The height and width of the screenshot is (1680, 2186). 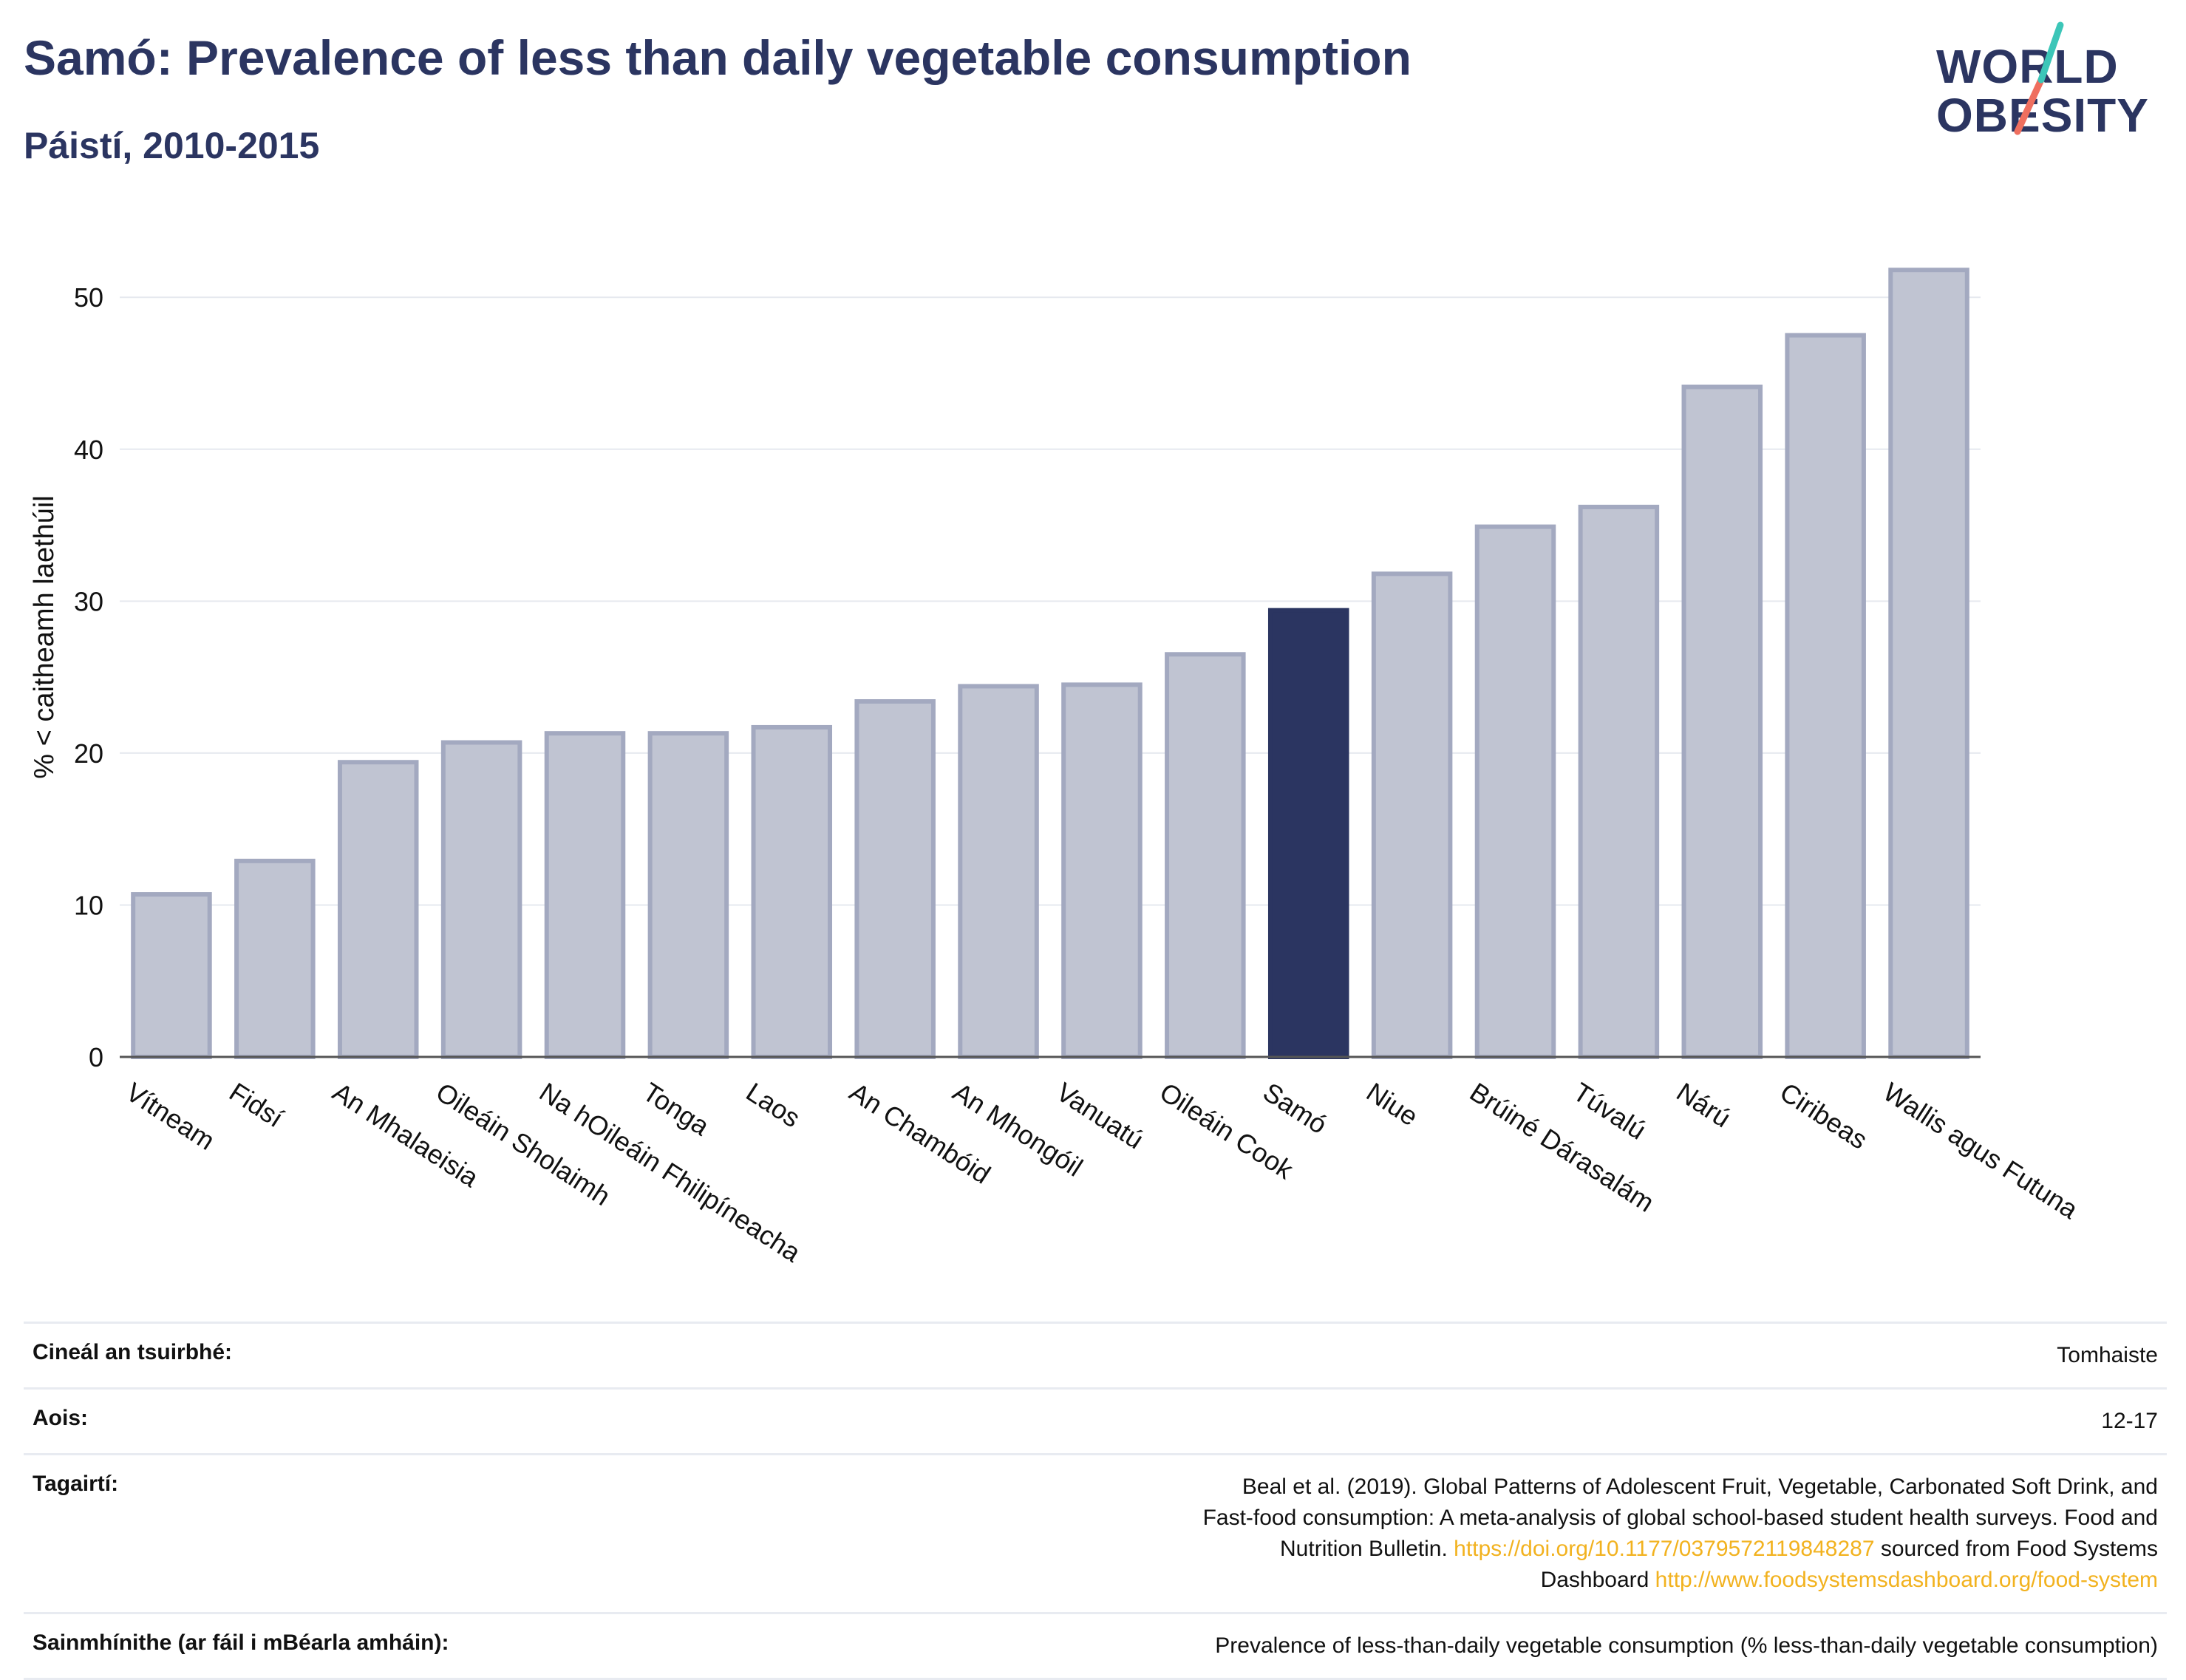 What do you see at coordinates (1610, 1110) in the screenshot?
I see `x-tick-label: Túvalú` at bounding box center [1610, 1110].